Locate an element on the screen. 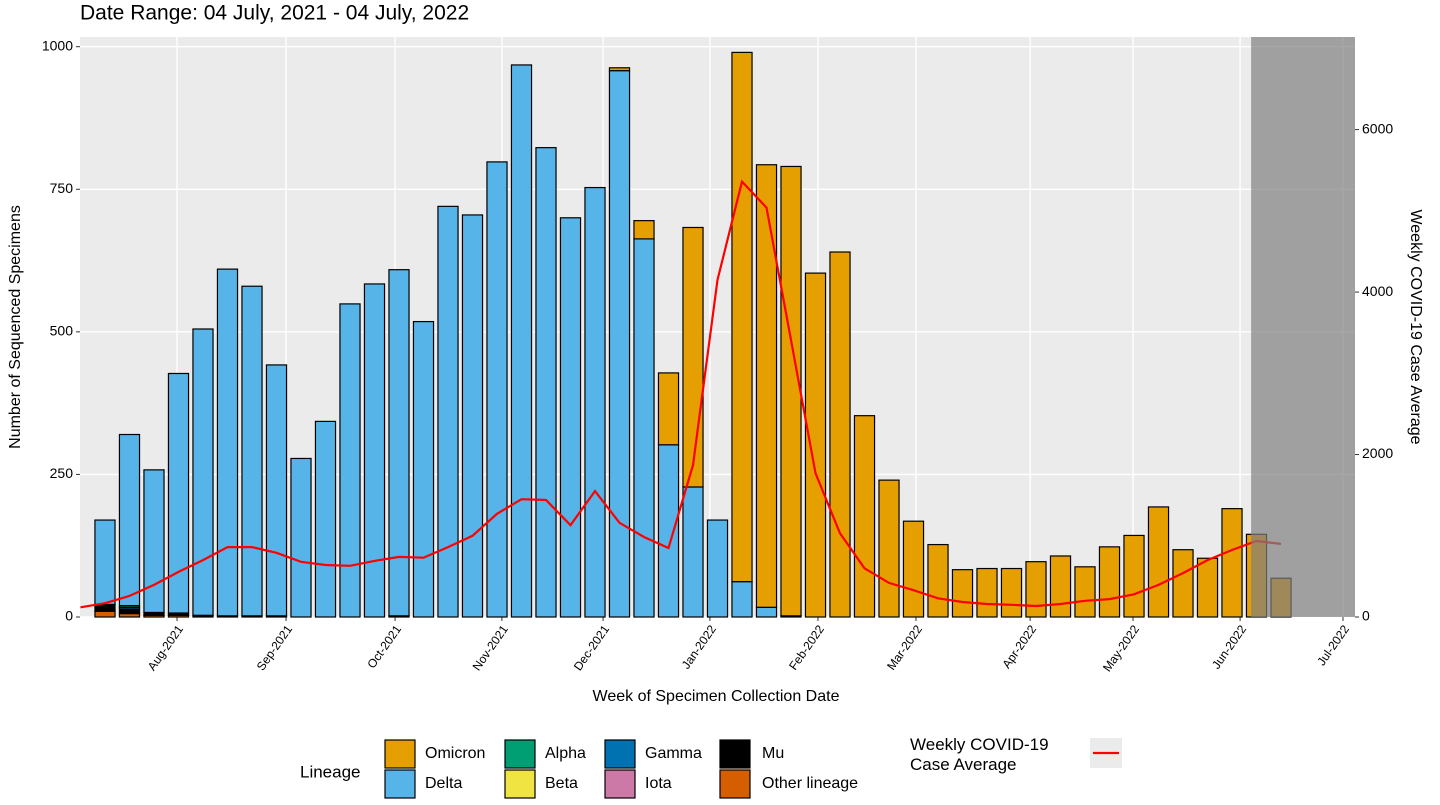 Image resolution: width=1440 pixels, height=805 pixels. y-tick-label: 0 is located at coordinates (69, 616).